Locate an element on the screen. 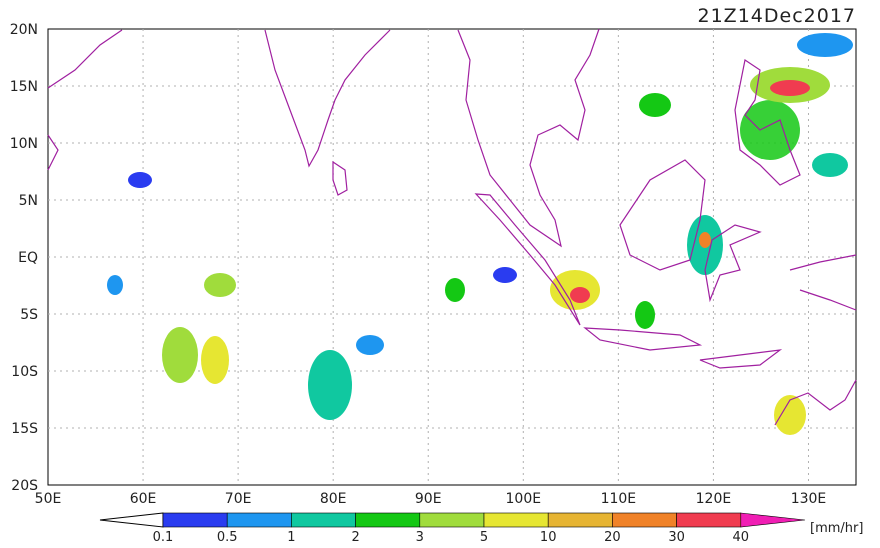 The image size is (880, 548). lon-label: 70E is located at coordinates (238, 499).